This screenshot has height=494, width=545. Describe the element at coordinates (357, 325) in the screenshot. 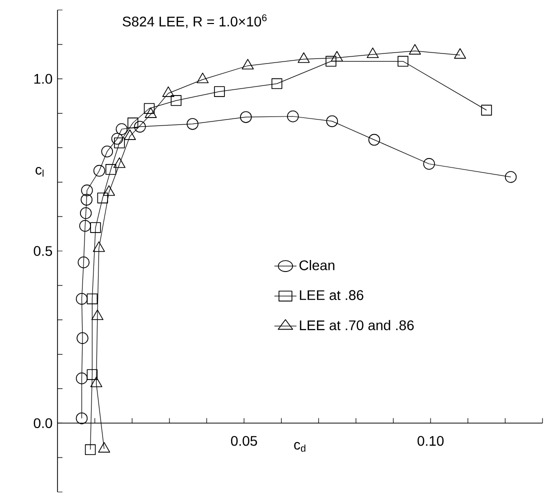

I see `legend-label: LEE at .70 and .86` at that location.